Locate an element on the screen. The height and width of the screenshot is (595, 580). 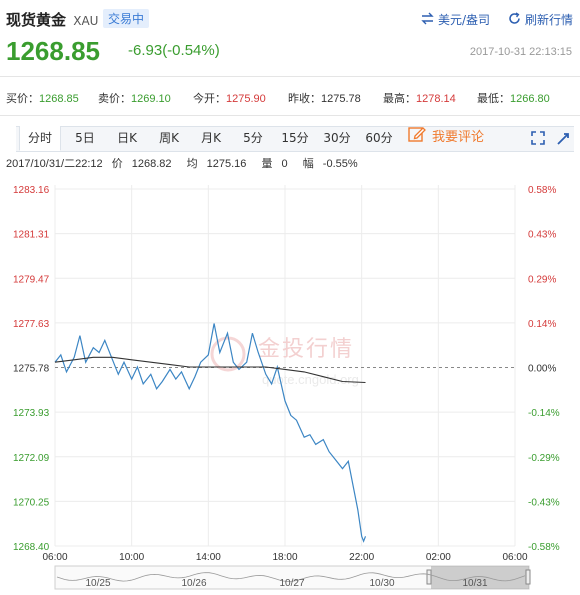
x-tick: 02:00 is located at coordinates (438, 557).